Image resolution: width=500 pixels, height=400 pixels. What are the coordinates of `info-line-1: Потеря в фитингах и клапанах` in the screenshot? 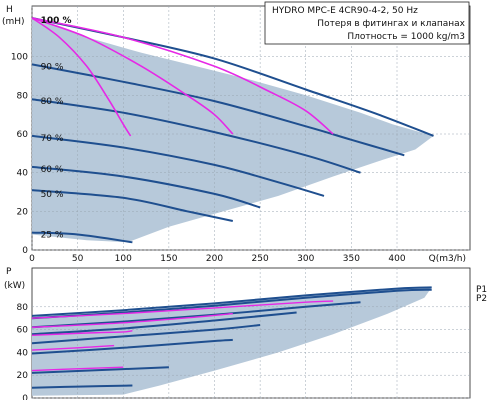 It's located at (391, 24).